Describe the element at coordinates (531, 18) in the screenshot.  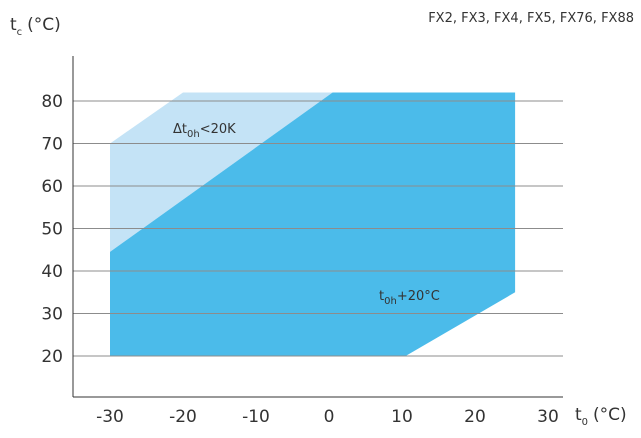
I see `models-label: FX2, FX3, FX4, FX5, FX76, FX88` at that location.